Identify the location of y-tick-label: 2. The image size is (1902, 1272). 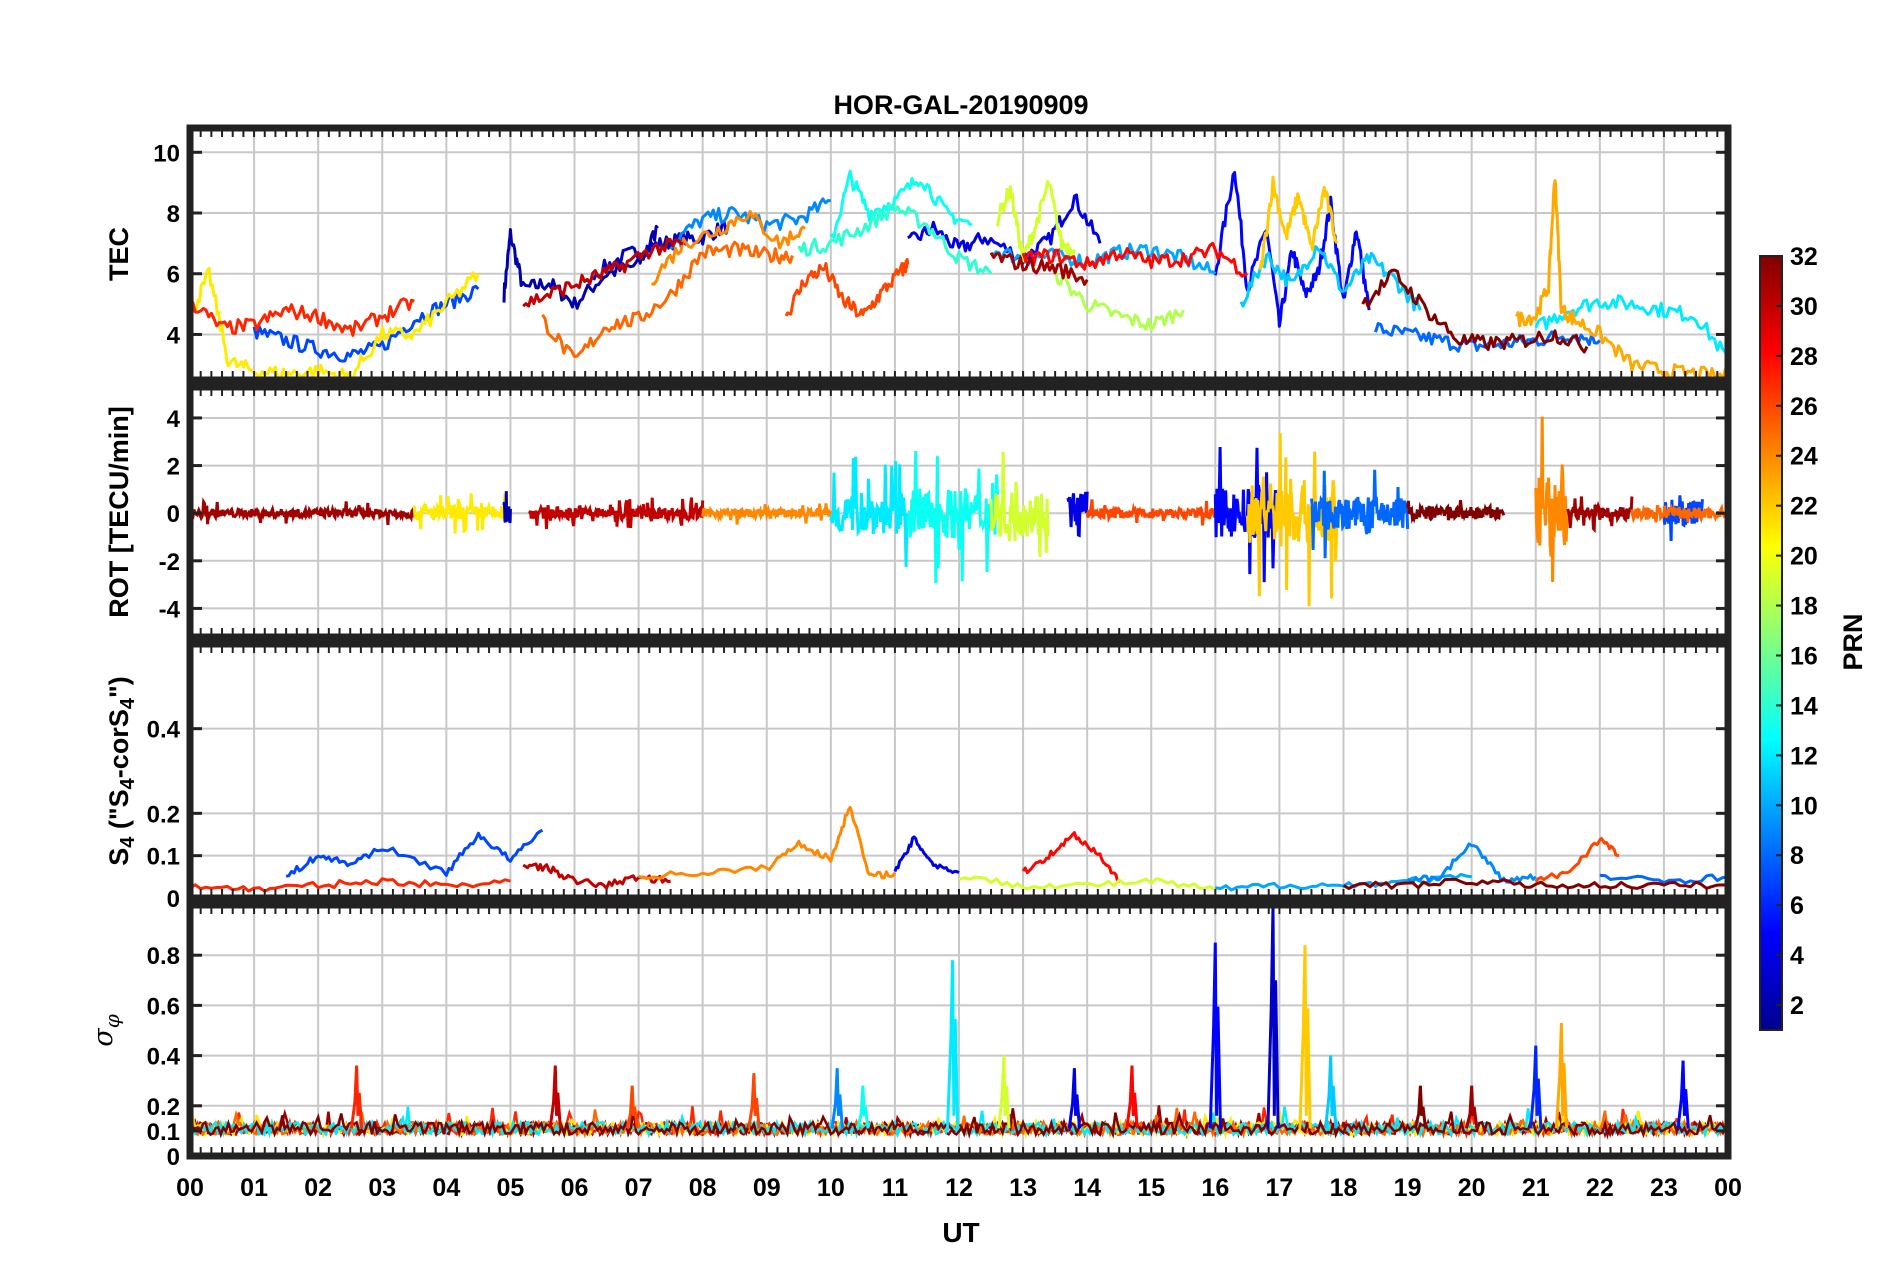
(173, 467).